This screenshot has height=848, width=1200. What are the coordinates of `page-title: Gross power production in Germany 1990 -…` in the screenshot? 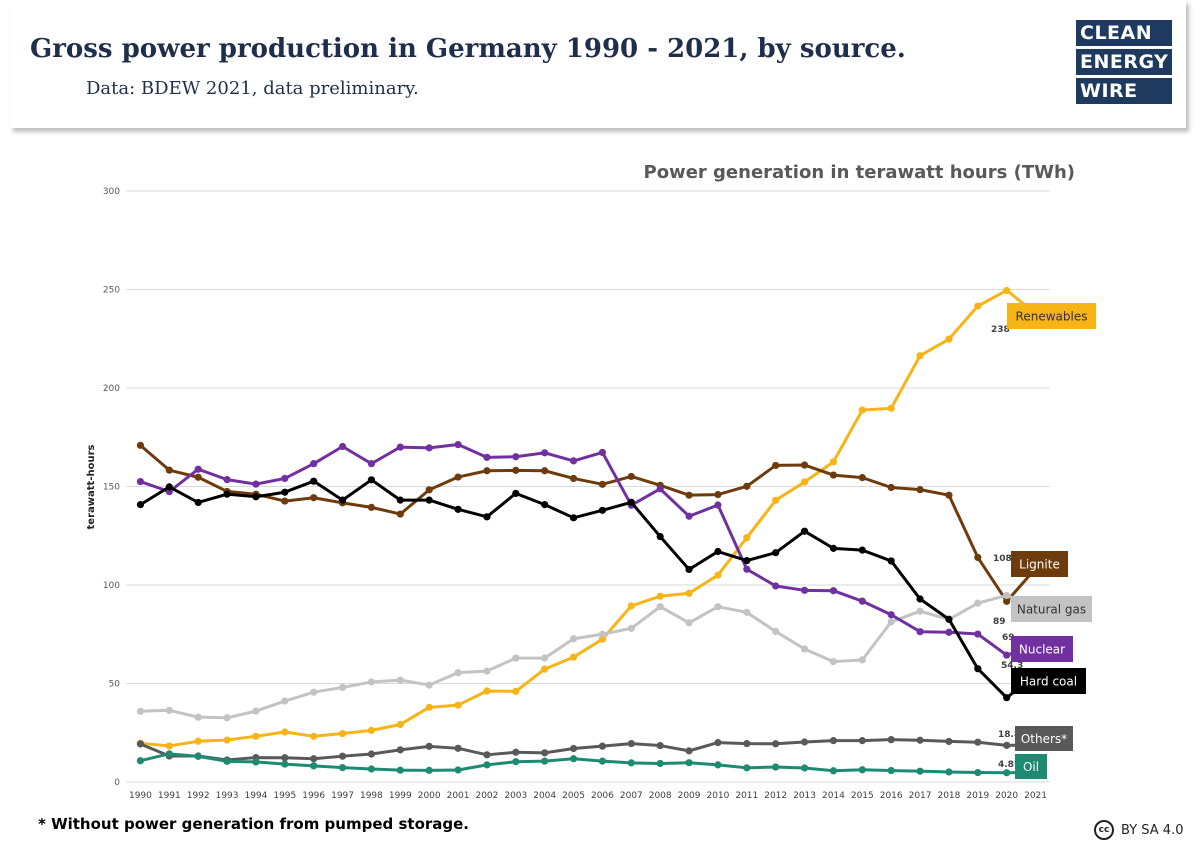 It's located at (468, 49).